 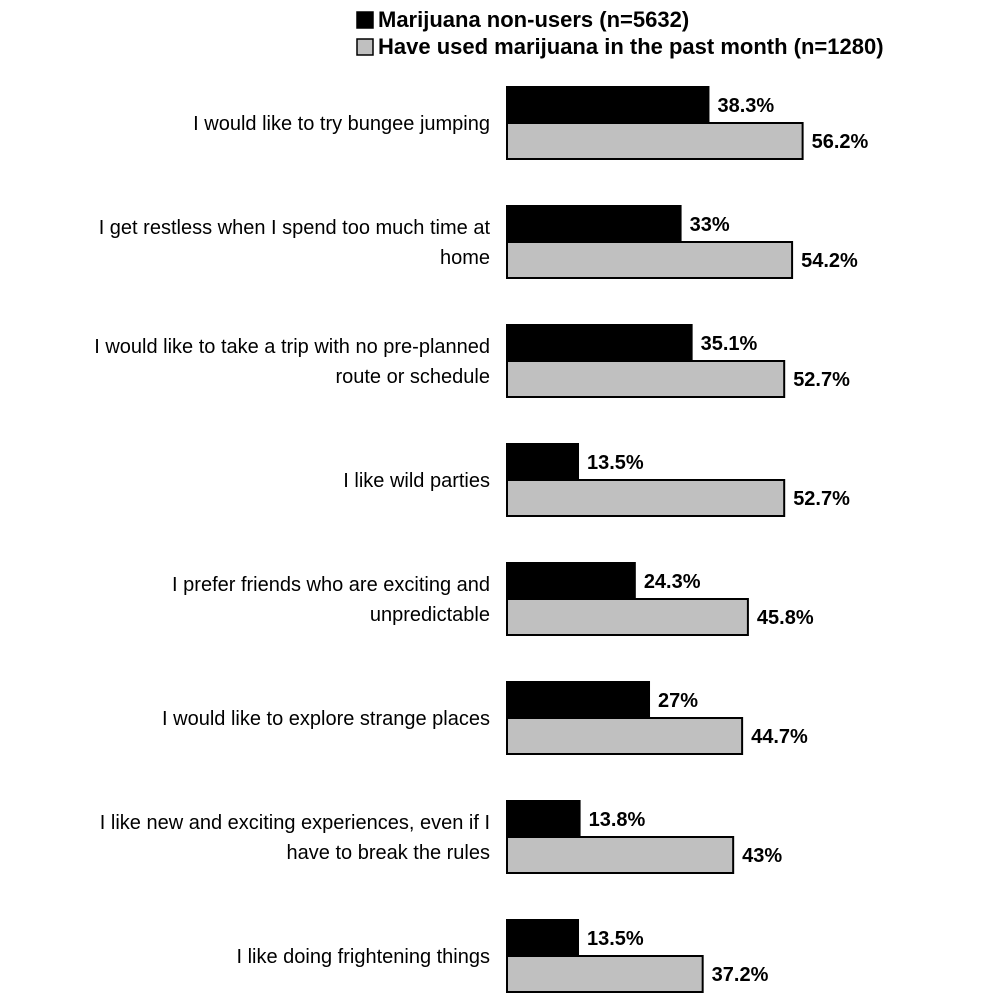 What do you see at coordinates (785, 618) in the screenshot?
I see `value-label: 45.8%` at bounding box center [785, 618].